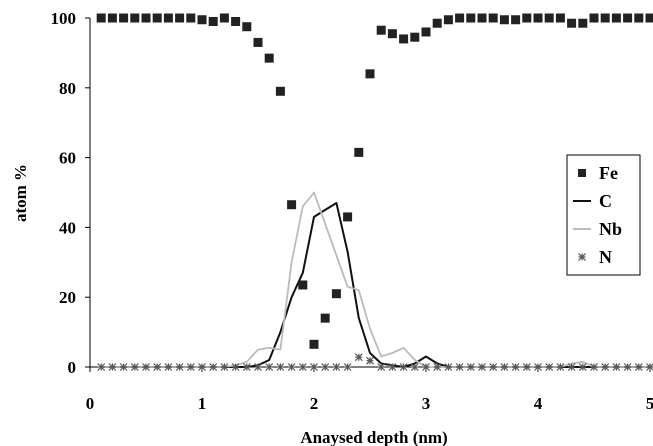 Image resolution: width=653 pixels, height=446 pixels. Describe the element at coordinates (605, 257) in the screenshot. I see `legend-label-n: N` at that location.